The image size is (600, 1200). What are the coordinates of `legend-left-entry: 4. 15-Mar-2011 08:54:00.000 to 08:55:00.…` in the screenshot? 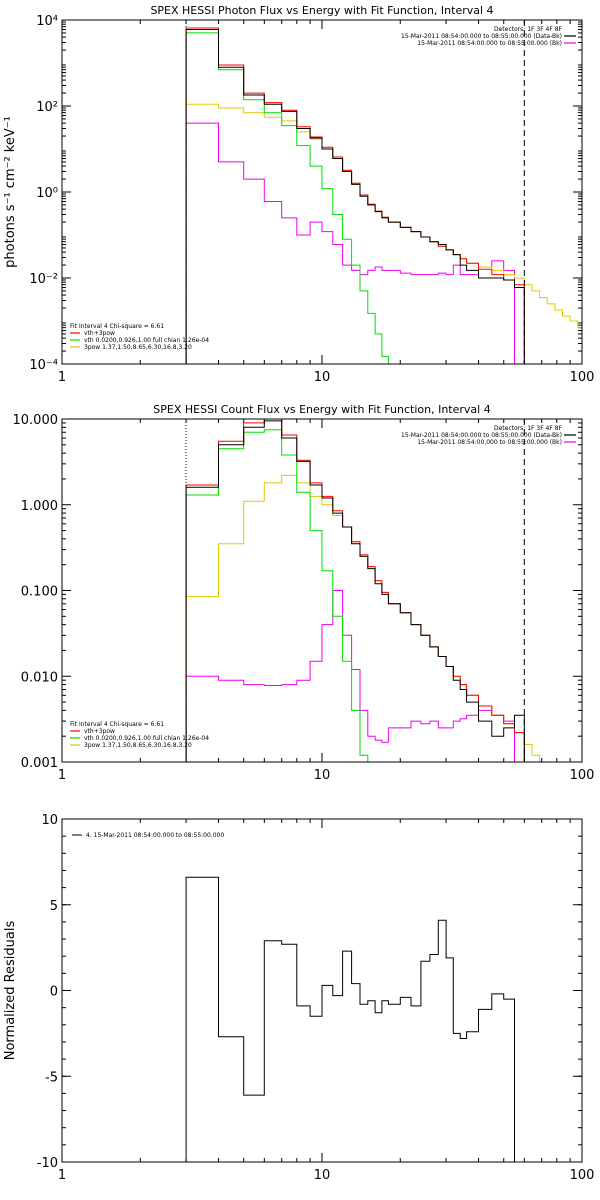 It's located at (155, 835).